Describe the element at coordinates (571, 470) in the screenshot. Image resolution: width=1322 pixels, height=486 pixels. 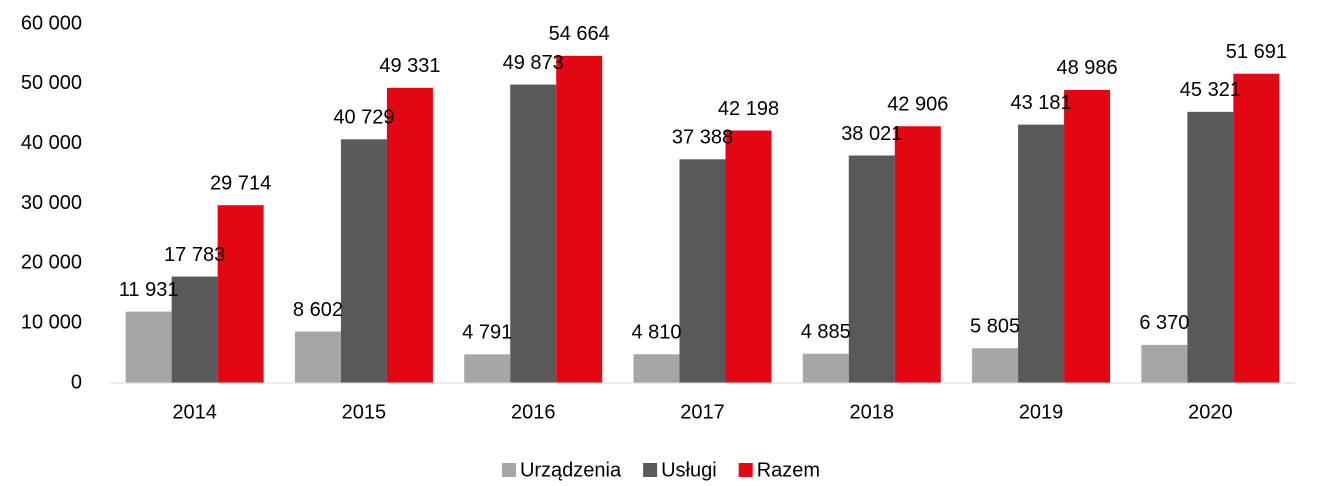
I see `legend-label: Urządzenia` at that location.